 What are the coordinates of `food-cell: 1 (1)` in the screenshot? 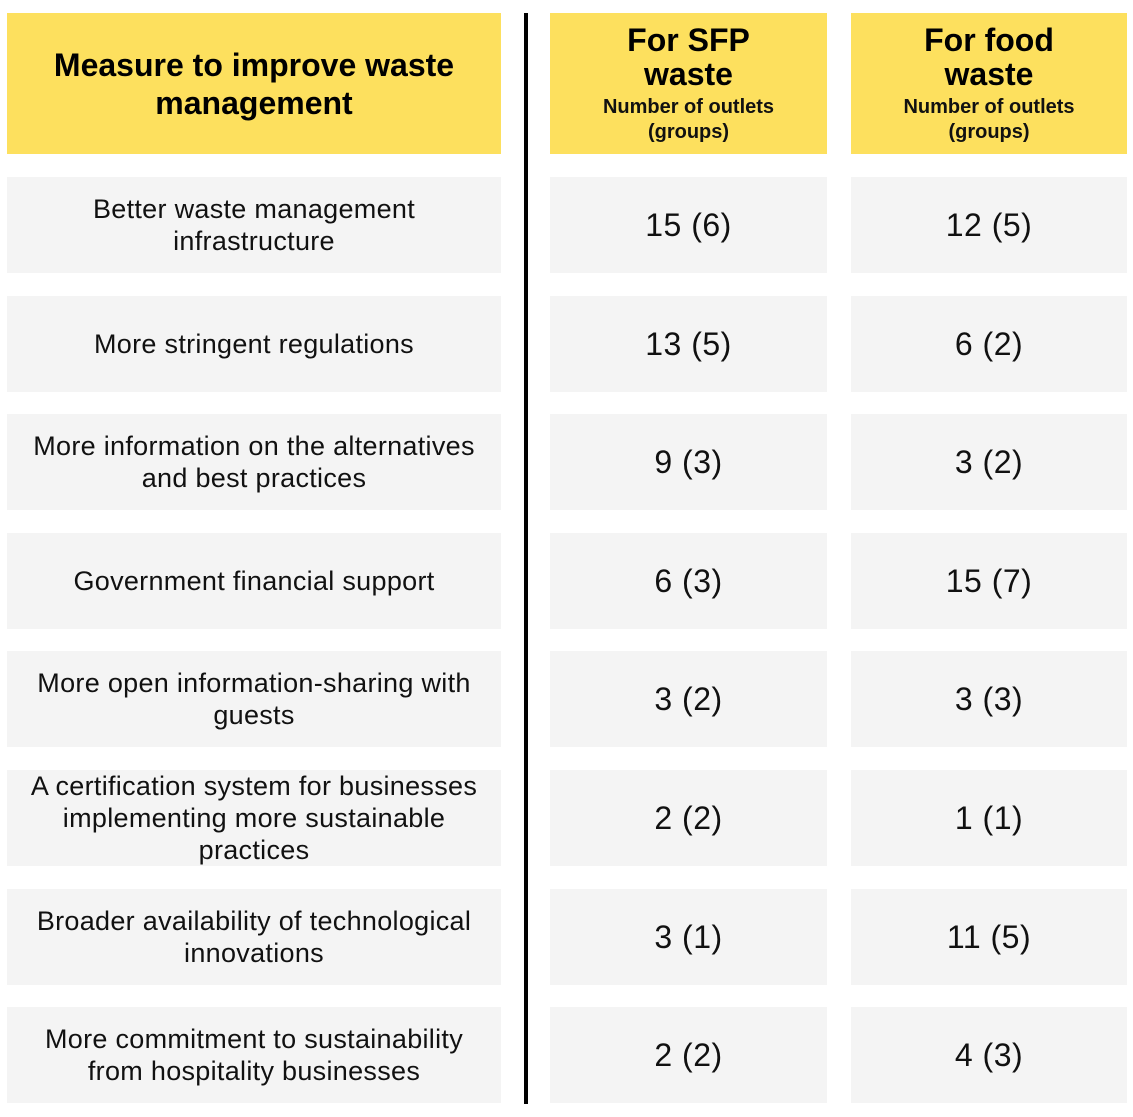 It's located at (989, 818).